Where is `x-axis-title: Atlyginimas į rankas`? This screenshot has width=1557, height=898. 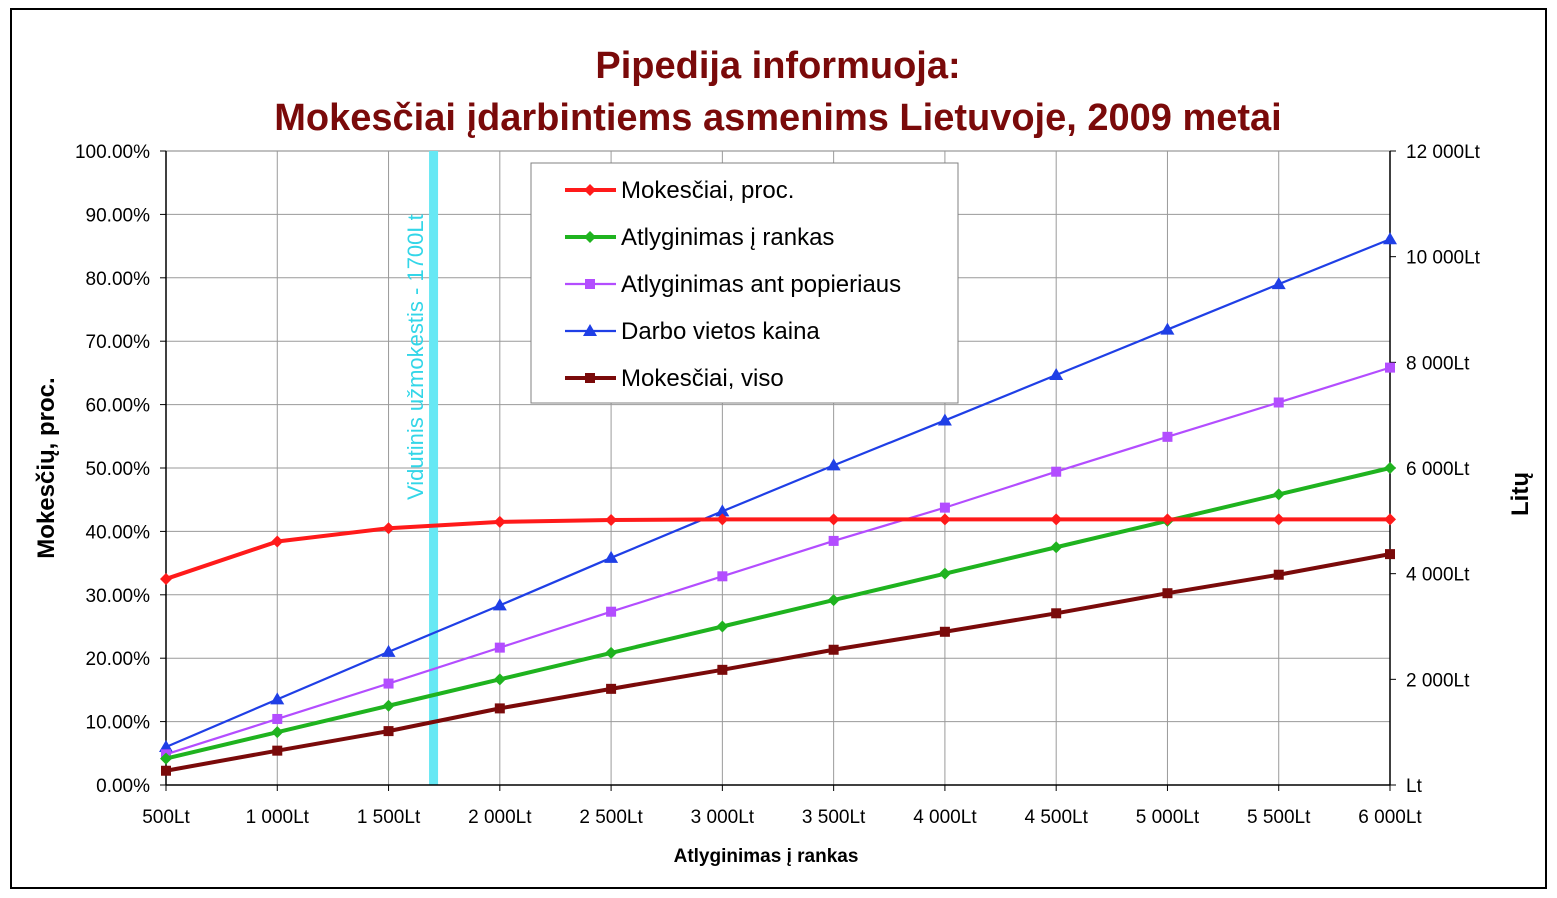
x-axis-title: Atlyginimas į rankas is located at coordinates (766, 856).